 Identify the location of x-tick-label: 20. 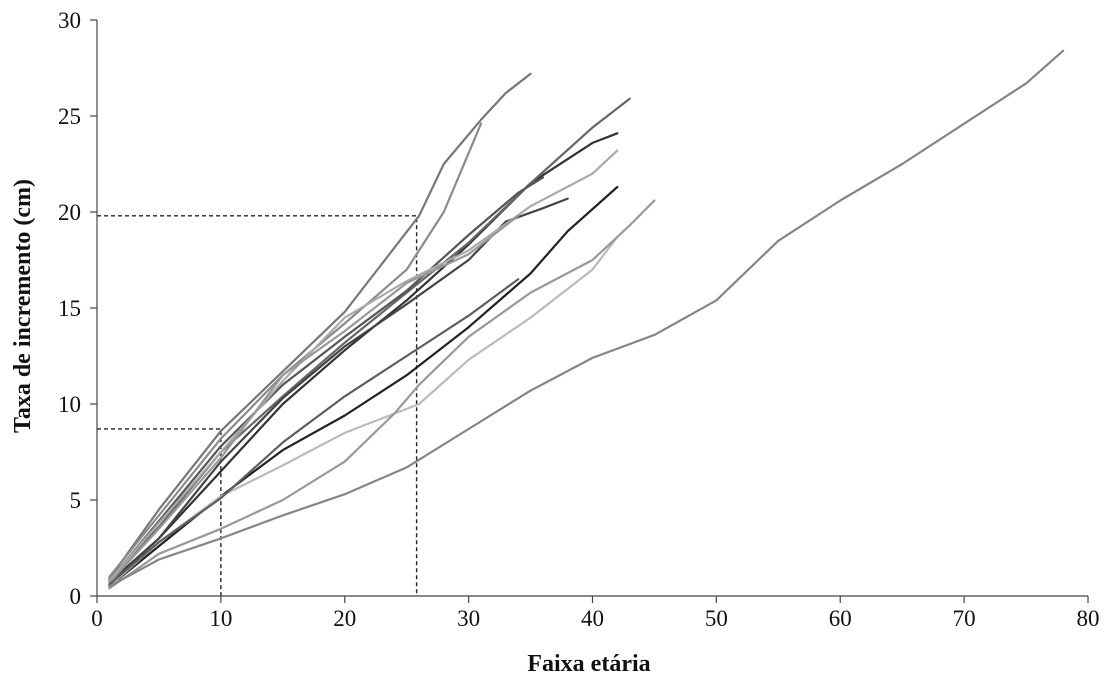
(344, 618).